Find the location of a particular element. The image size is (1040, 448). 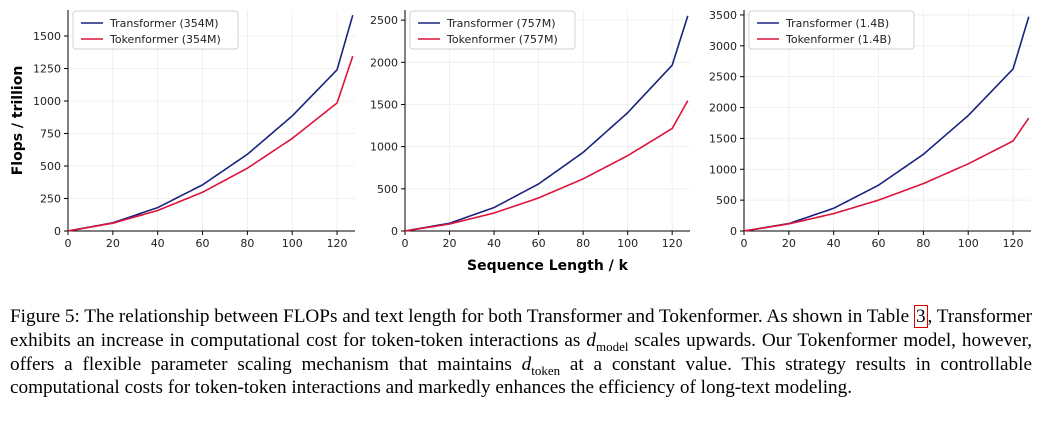

model-subscript: model is located at coordinates (612, 346).